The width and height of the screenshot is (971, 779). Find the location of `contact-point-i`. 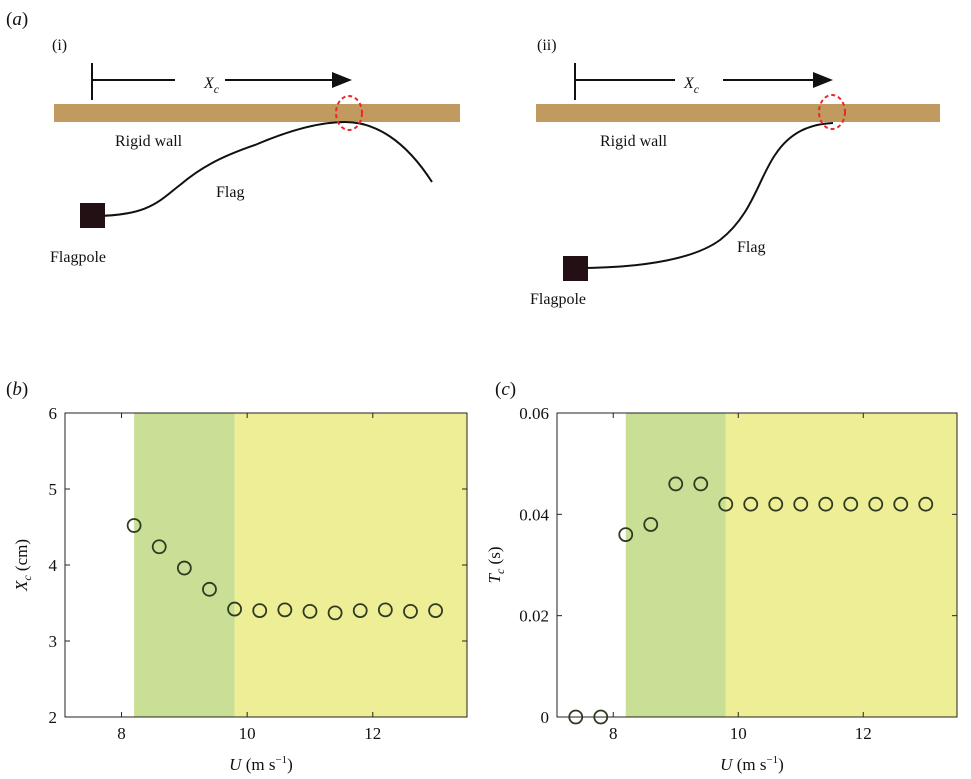

contact-point-i is located at coordinates (349, 113).